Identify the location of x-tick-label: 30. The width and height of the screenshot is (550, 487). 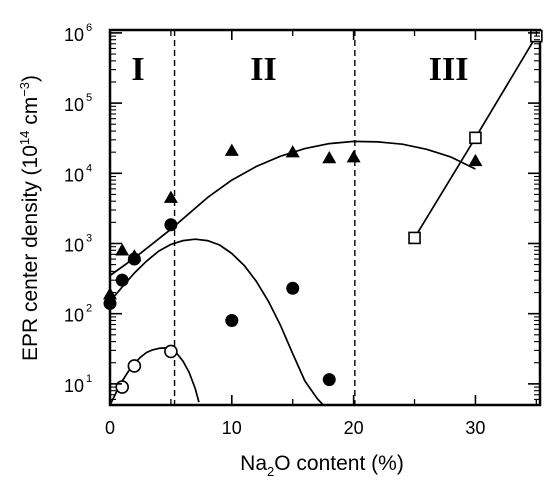
(475, 428).